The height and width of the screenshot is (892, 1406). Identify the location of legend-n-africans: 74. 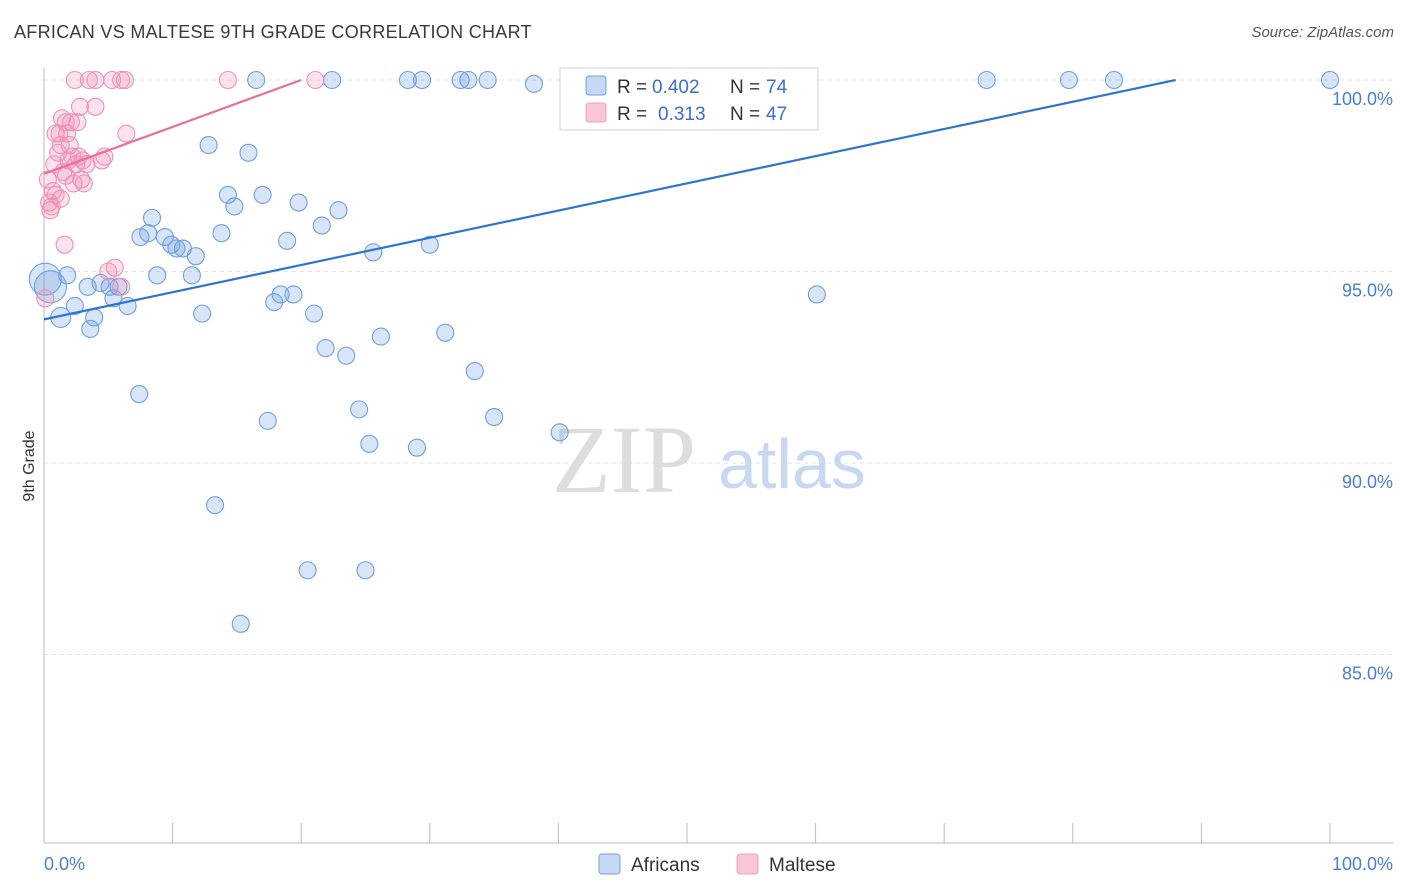
(777, 87).